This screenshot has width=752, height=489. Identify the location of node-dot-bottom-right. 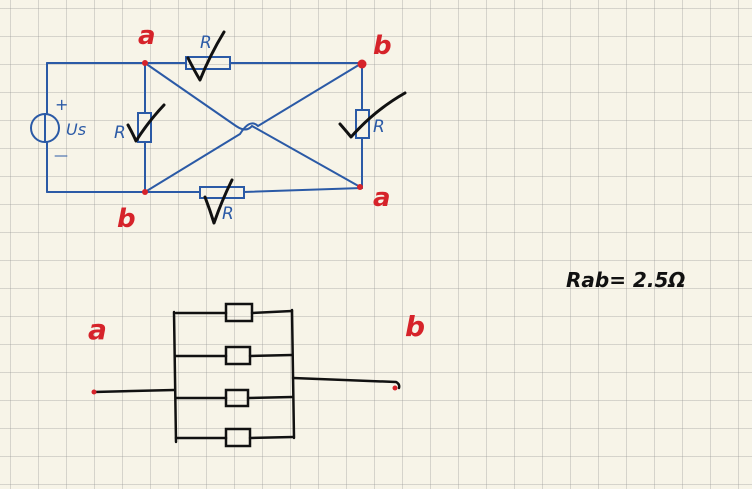
(360, 187).